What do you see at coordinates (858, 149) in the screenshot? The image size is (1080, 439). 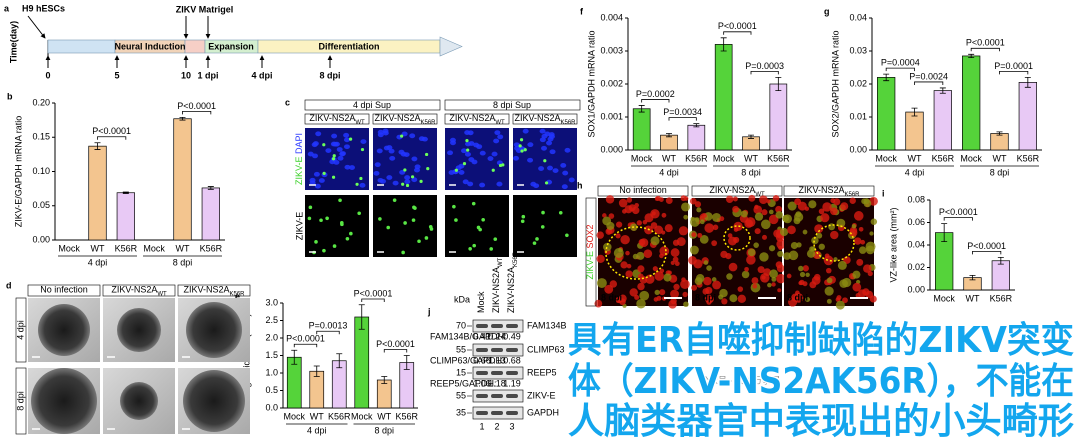 I see `y-tick-label: 0.00` at bounding box center [858, 149].